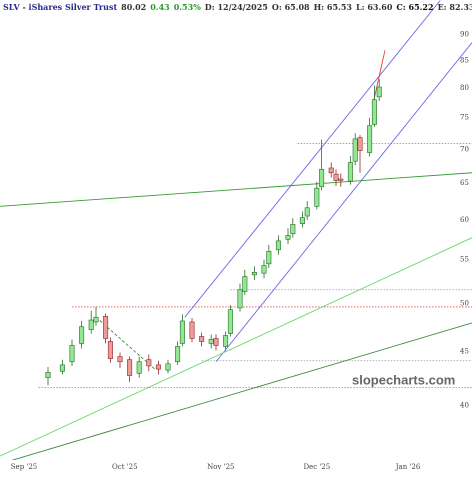 This screenshot has height=480, width=472. What do you see at coordinates (455, 7) in the screenshot?
I see `header-item: E: 82.33` at bounding box center [455, 7].